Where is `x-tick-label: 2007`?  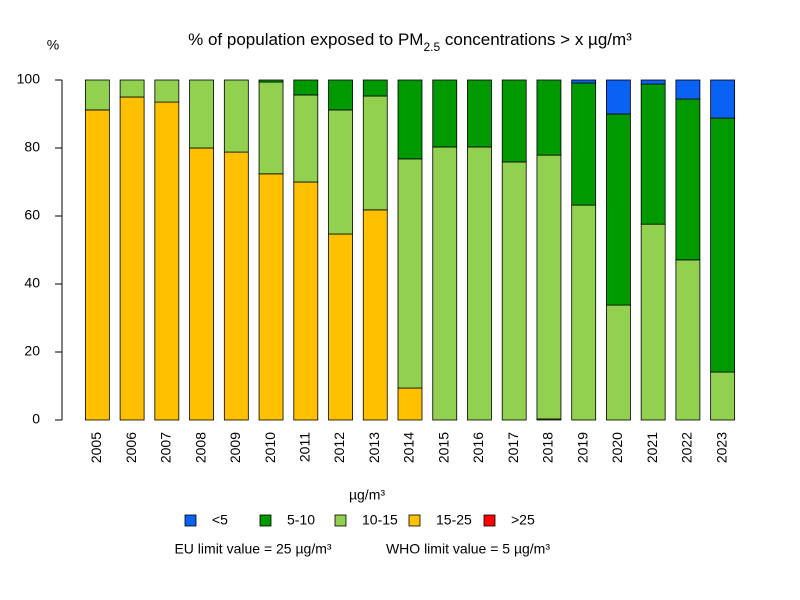
x-tick-label: 2007 is located at coordinates (166, 447).